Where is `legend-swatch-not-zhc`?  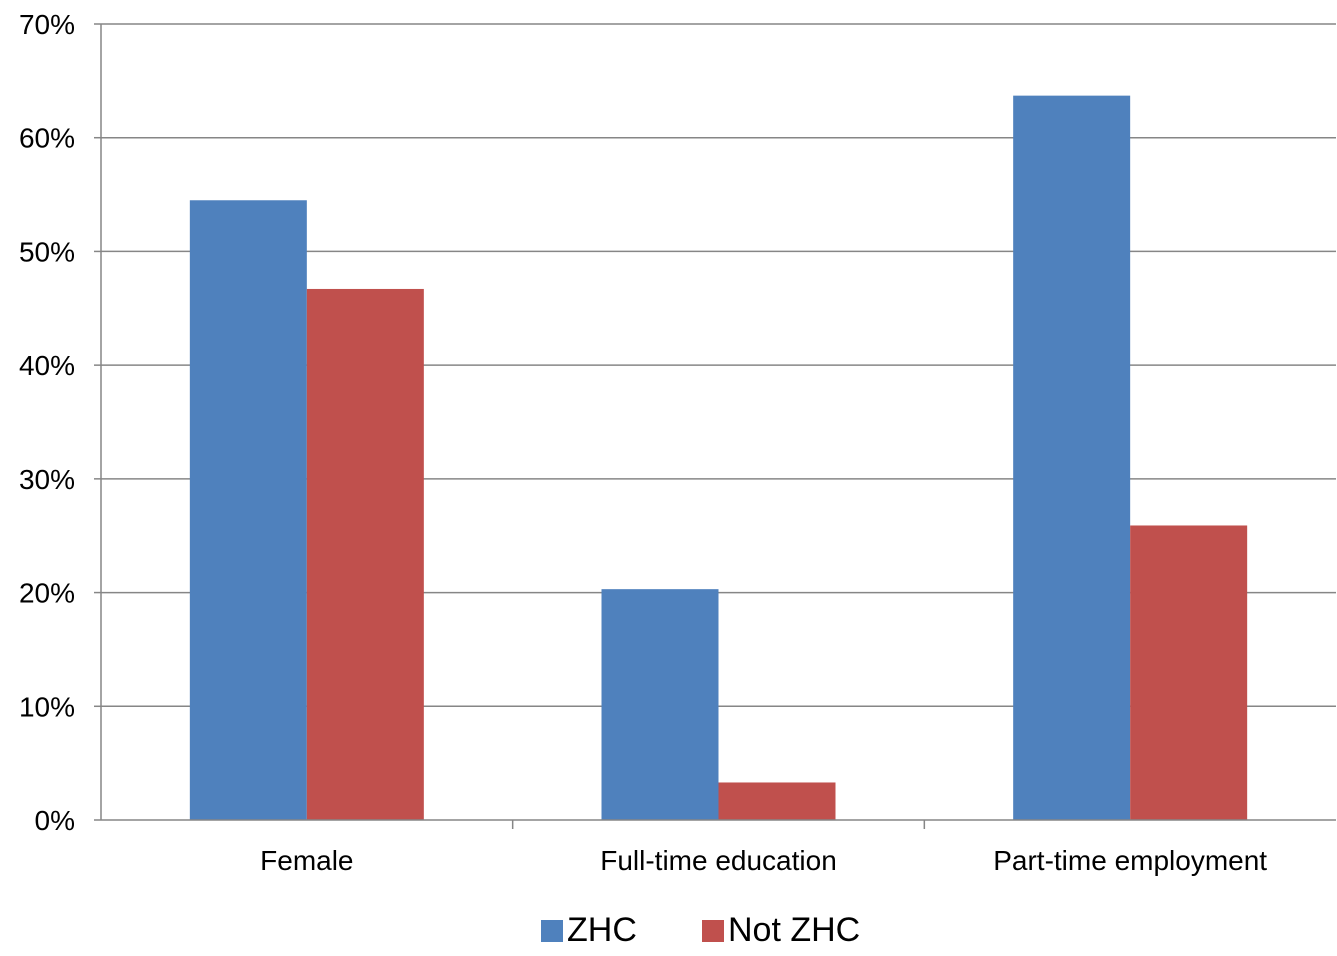 legend-swatch-not-zhc is located at coordinates (713, 931).